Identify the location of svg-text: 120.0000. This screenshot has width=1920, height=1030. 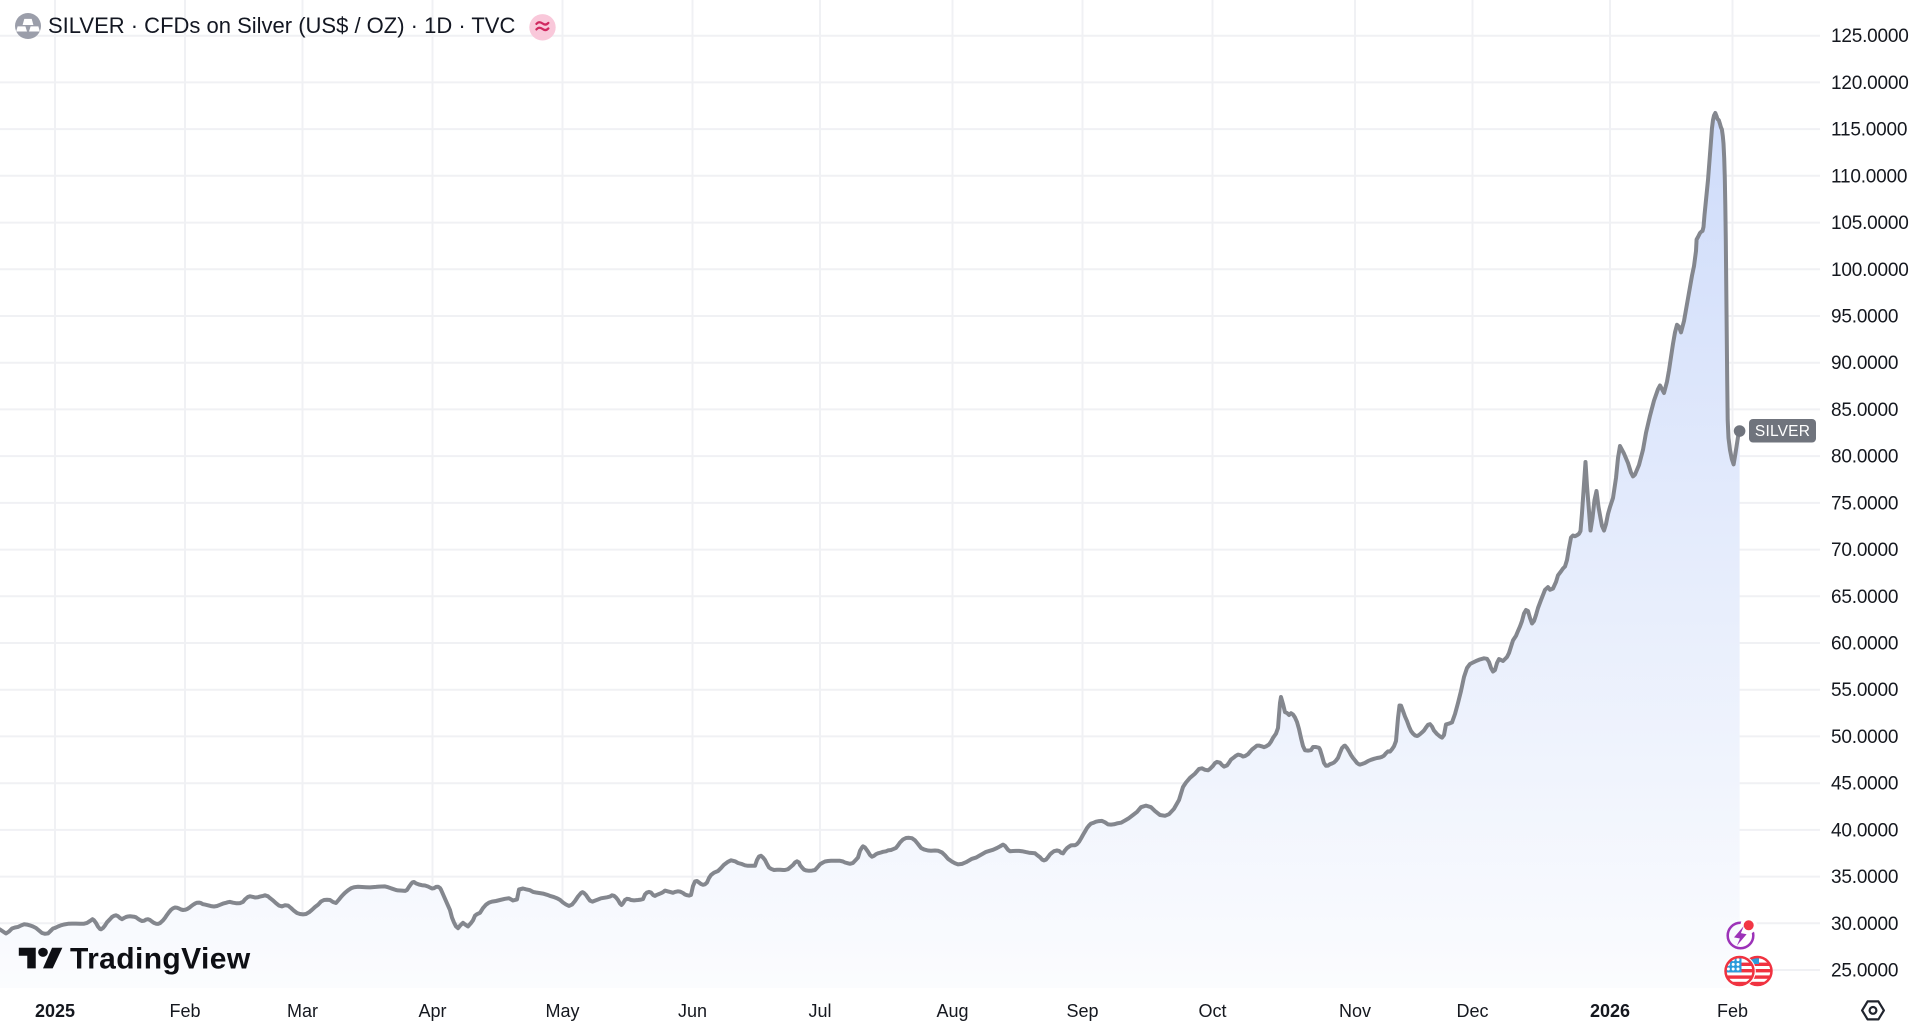
(1870, 83).